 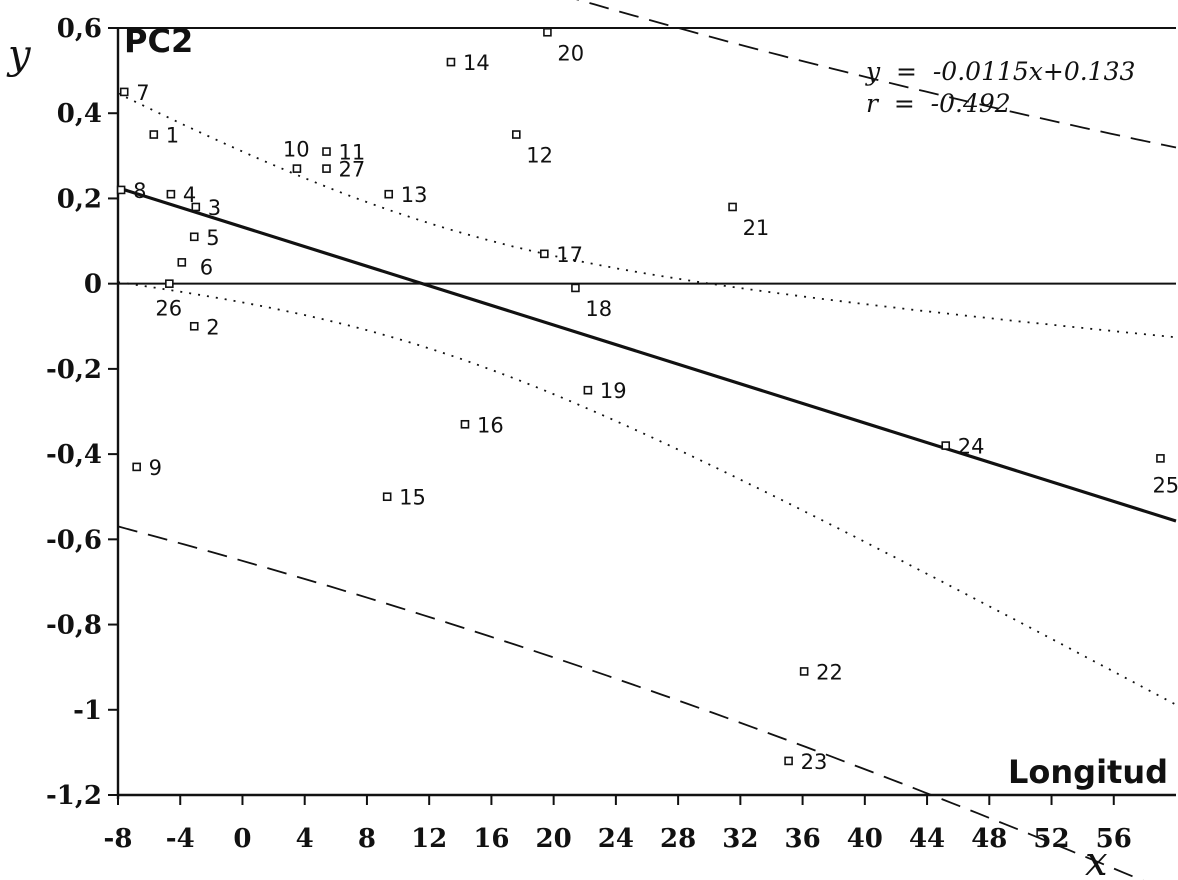 What do you see at coordinates (554, 839) in the screenshot?
I see `x-tick-label: 20` at bounding box center [554, 839].